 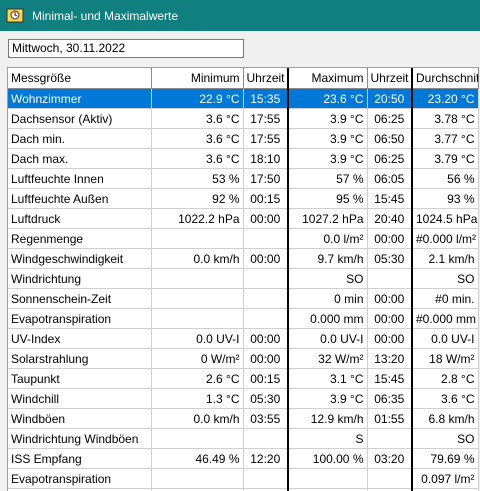 What do you see at coordinates (79, 119) in the screenshot?
I see `cell-messgroesse: Dachsensor (Aktiv)` at bounding box center [79, 119].